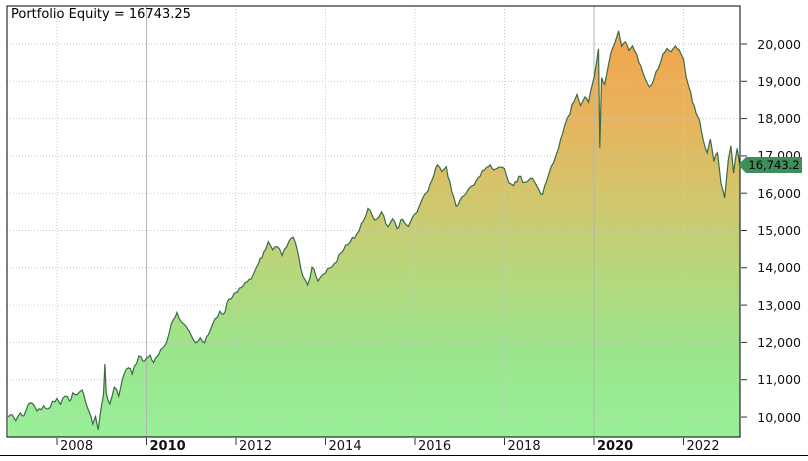 The image size is (808, 461). What do you see at coordinates (779, 342) in the screenshot?
I see `y-axis-label: 12,000` at bounding box center [779, 342].